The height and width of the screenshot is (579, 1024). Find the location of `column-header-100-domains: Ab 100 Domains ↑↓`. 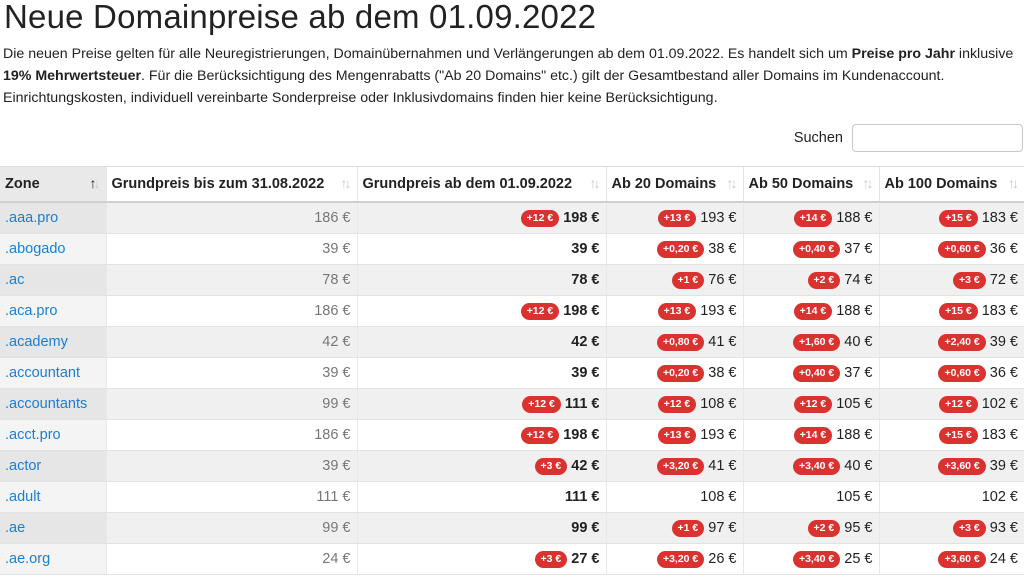

column-header-100-domains: Ab 100 Domains ↑↓ is located at coordinates (951, 184).